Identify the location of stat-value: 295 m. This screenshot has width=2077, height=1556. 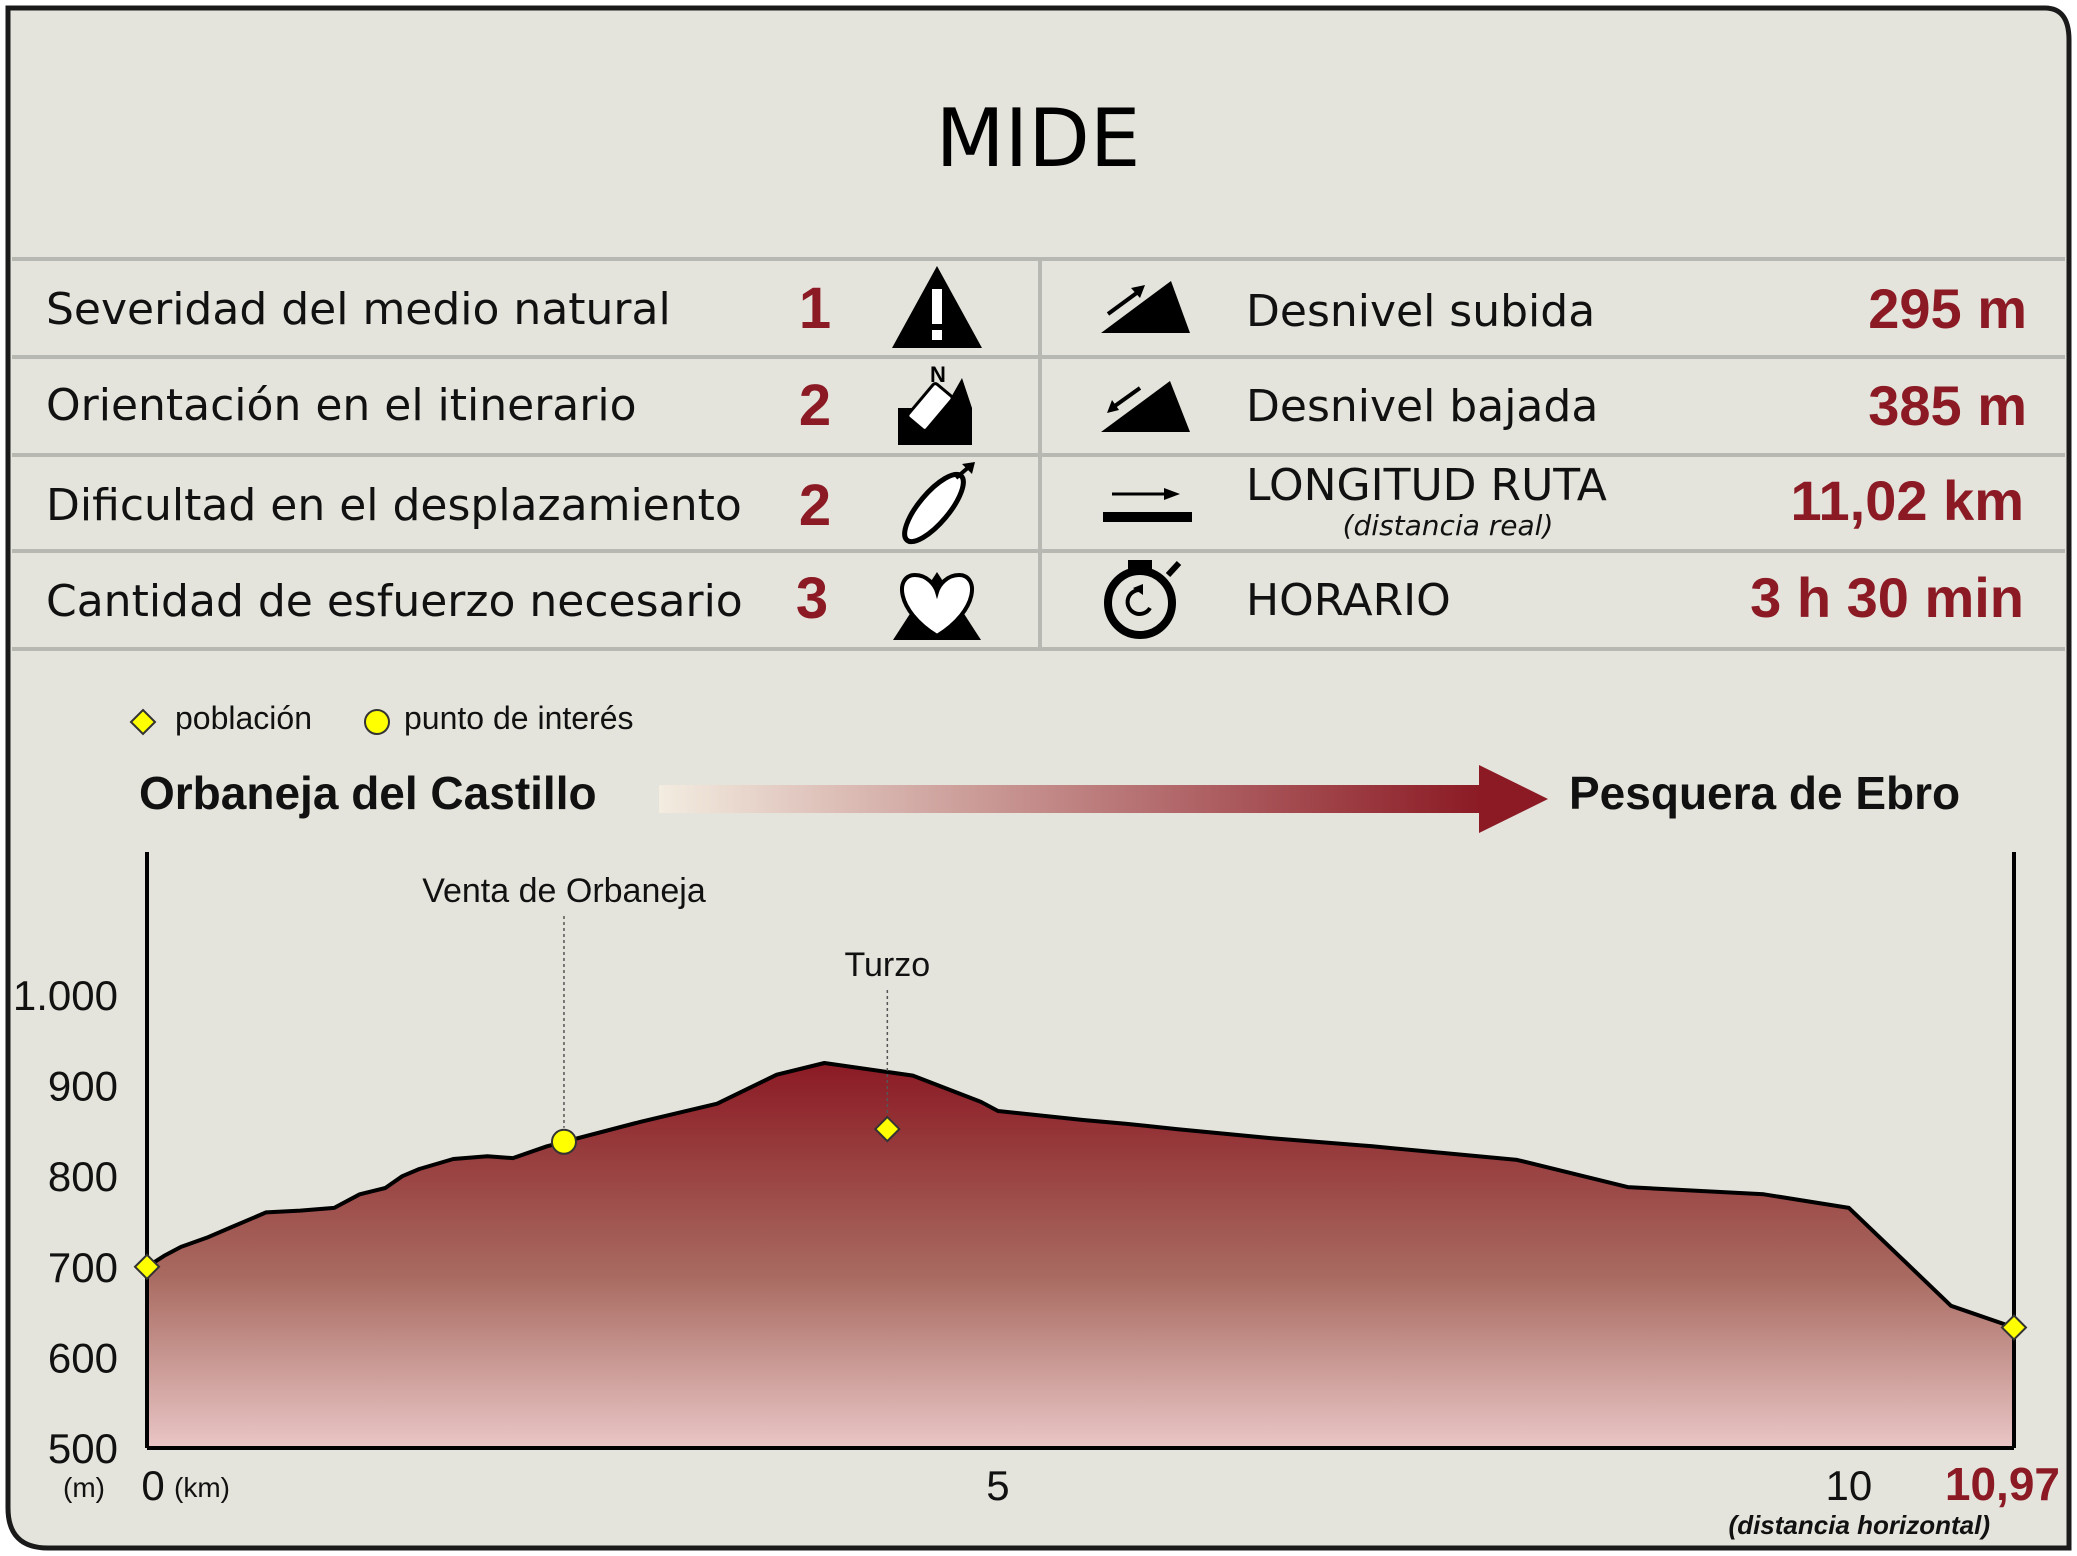
(1947, 308).